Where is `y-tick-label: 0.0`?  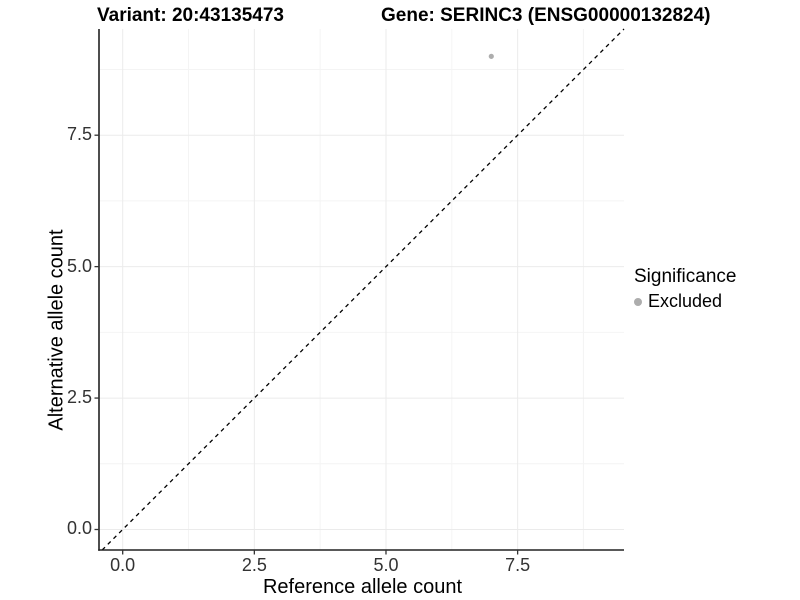 y-tick-label: 0.0 is located at coordinates (79, 528).